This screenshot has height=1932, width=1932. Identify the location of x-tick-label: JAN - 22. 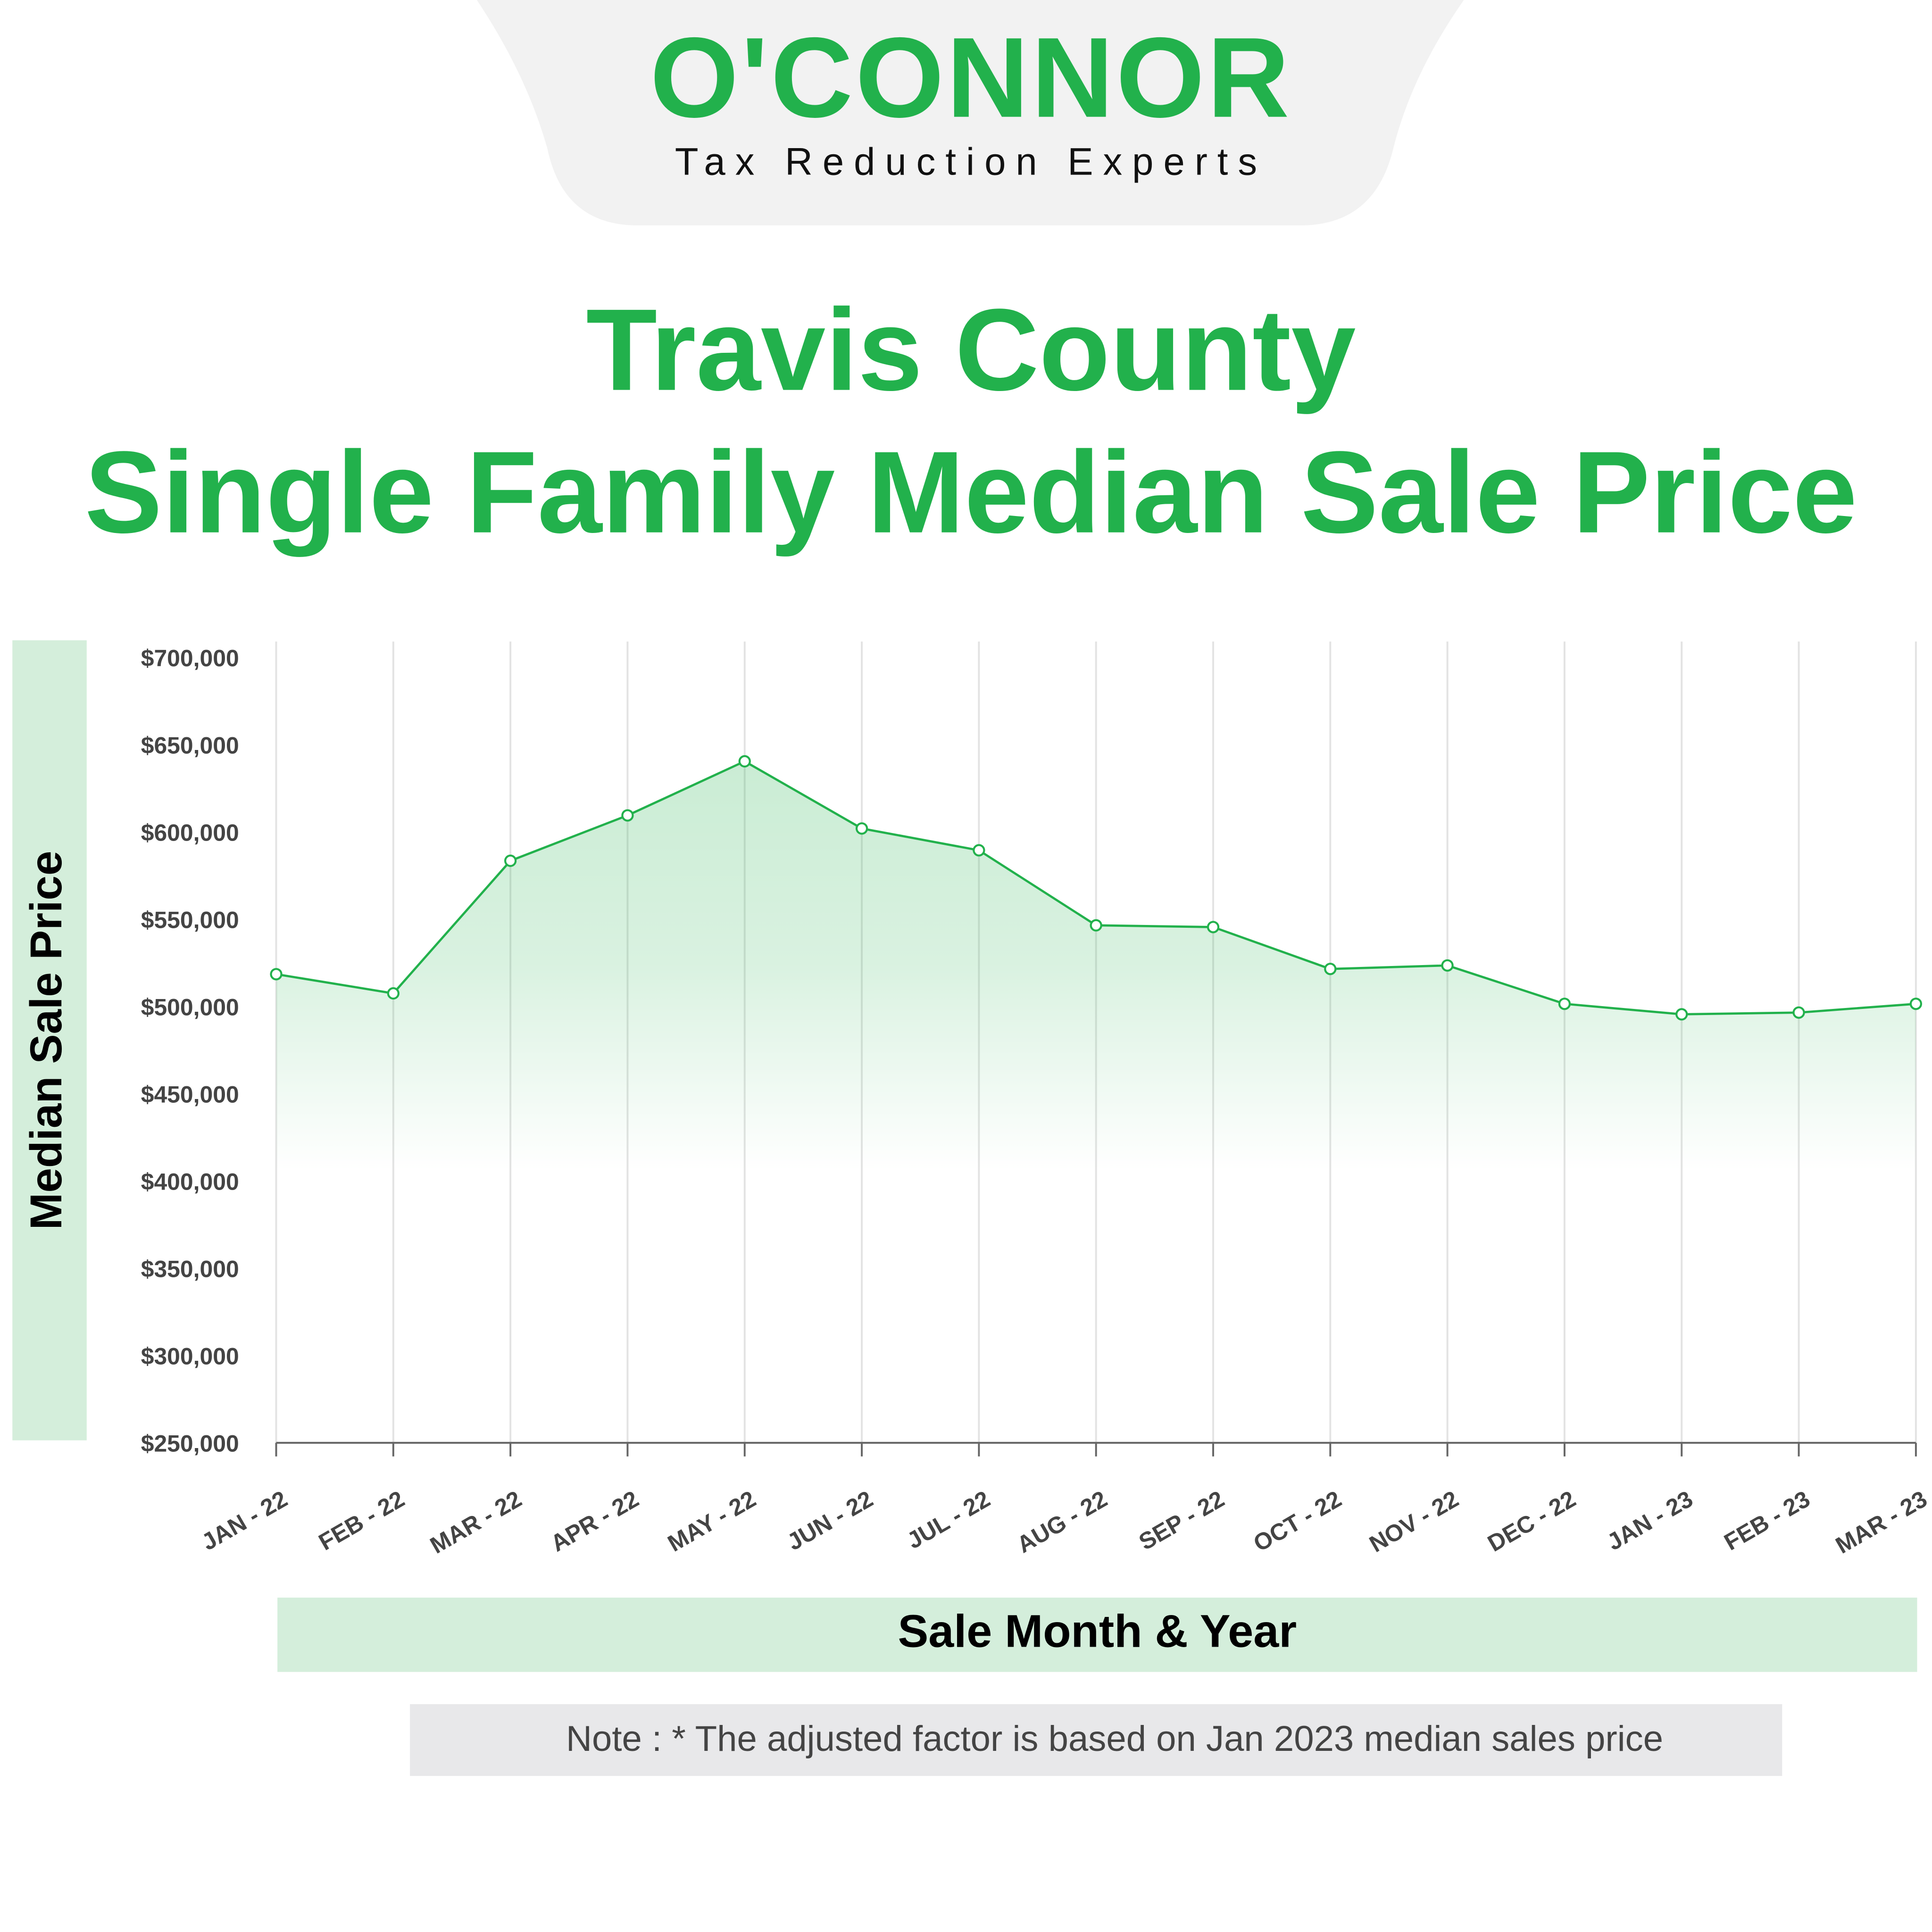
(244, 1520).